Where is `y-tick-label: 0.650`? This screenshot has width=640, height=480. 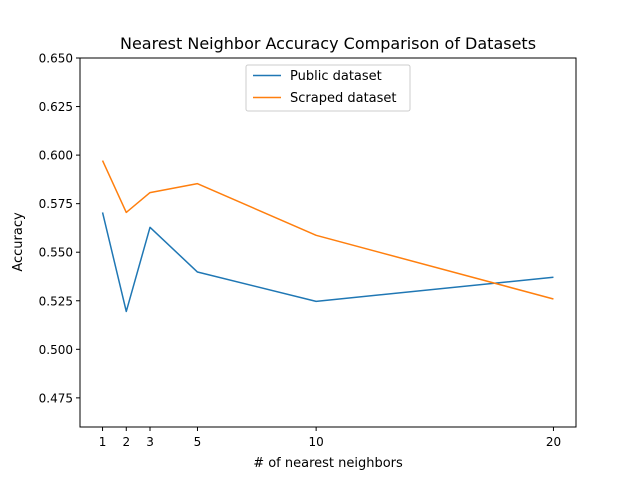 y-tick-label: 0.650 is located at coordinates (56, 59).